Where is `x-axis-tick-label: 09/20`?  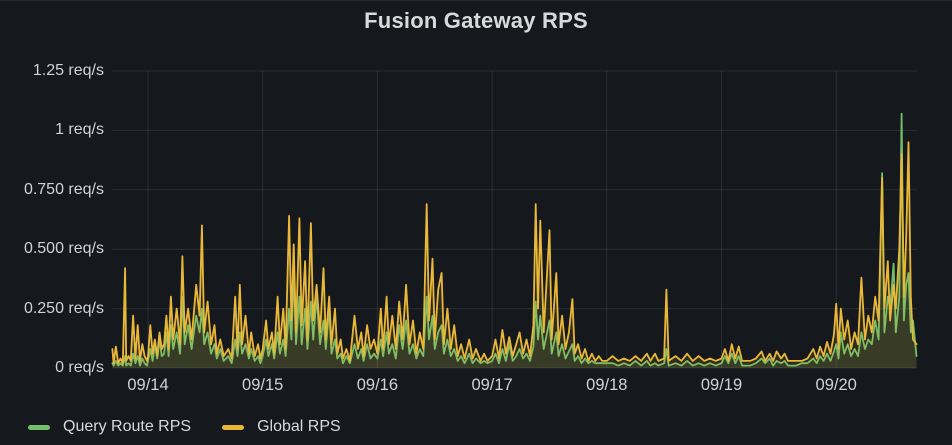
x-axis-tick-label: 09/20 is located at coordinates (836, 385).